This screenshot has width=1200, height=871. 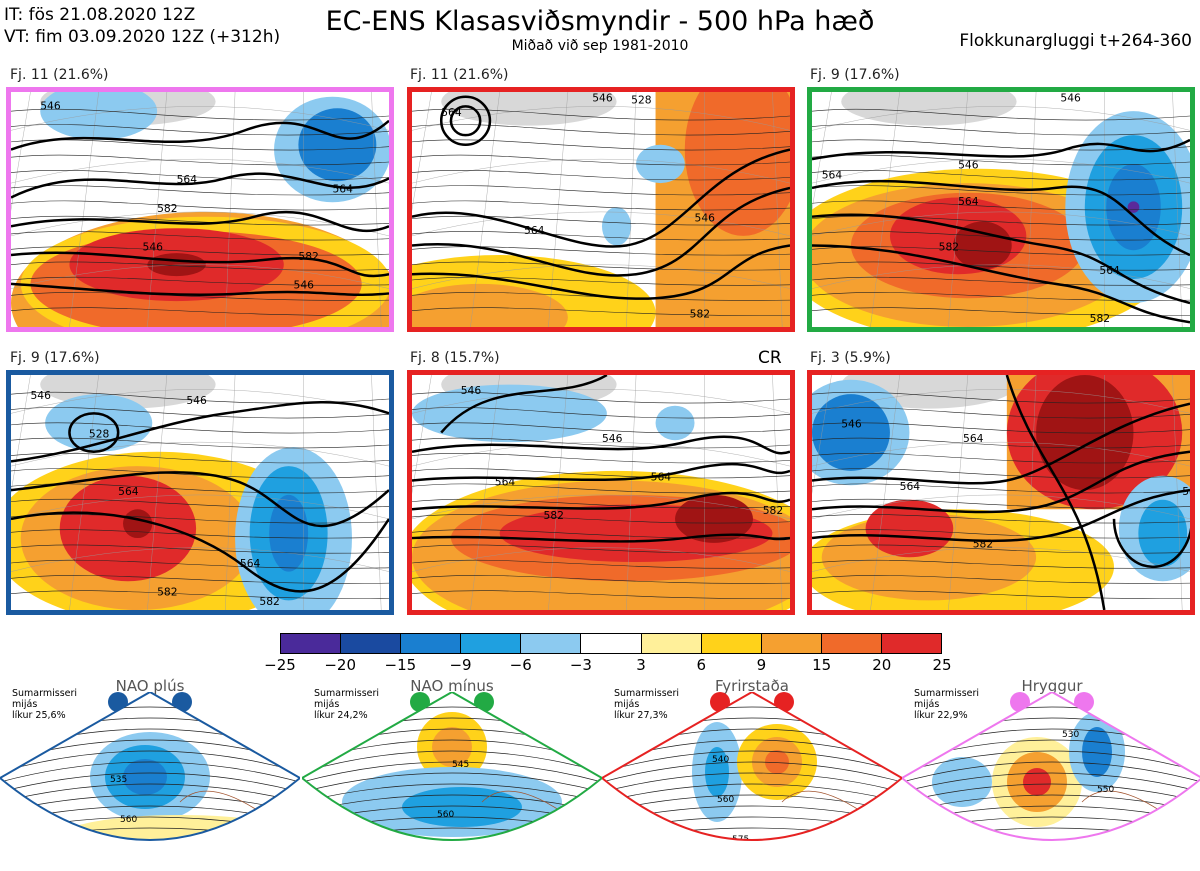 What do you see at coordinates (646, 704) in the screenshot?
I see `regime-stats: Sumarmisseri mijás líkur 27,3%` at bounding box center [646, 704].